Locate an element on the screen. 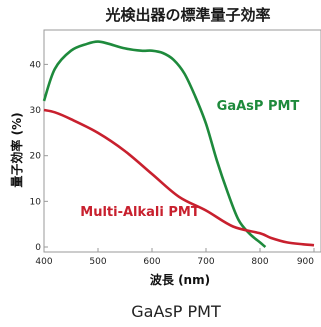 This screenshot has width=321, height=327. y-axis-label: 量子効率 (%) is located at coordinates (16, 149).